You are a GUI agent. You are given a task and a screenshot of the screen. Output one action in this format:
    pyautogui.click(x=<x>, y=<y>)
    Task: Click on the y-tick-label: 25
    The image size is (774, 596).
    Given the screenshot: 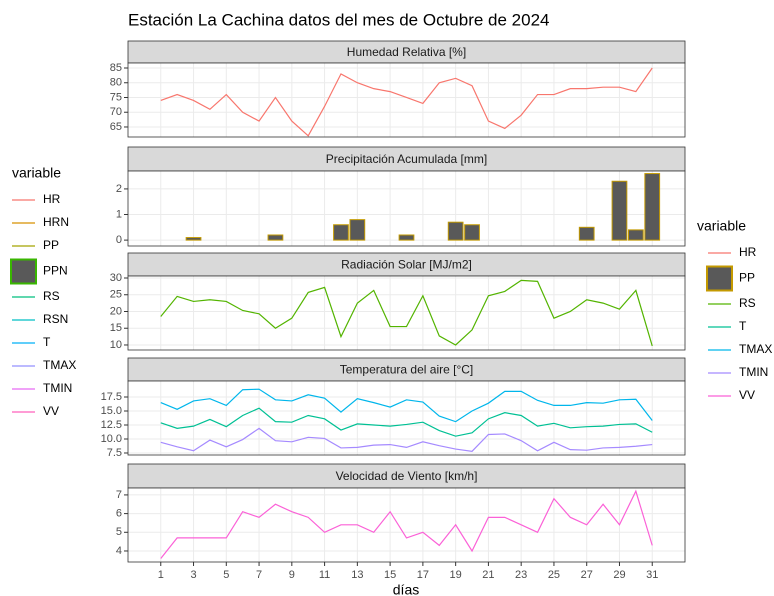 What is the action you would take?
    pyautogui.click(x=116, y=295)
    